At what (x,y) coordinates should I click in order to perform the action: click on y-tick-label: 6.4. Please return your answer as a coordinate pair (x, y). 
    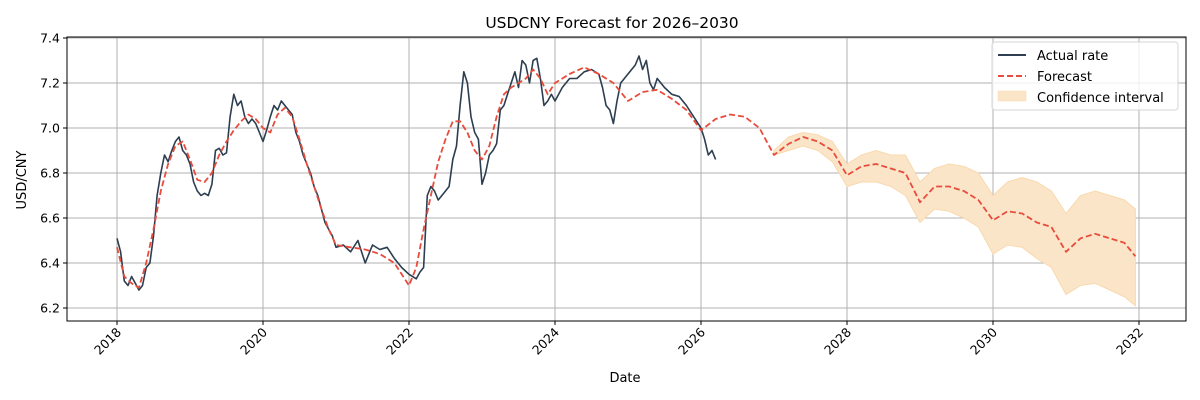
    Looking at the image, I should click on (50, 263).